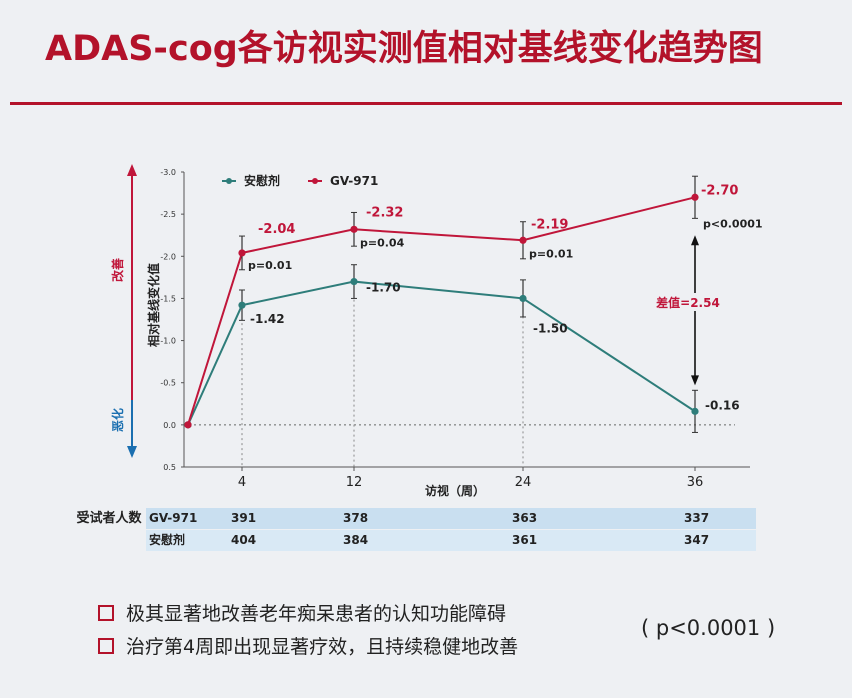 Image resolution: width=852 pixels, height=698 pixels. I want to click on p-value-note: ( p<0.0001 ), so click(708, 628).